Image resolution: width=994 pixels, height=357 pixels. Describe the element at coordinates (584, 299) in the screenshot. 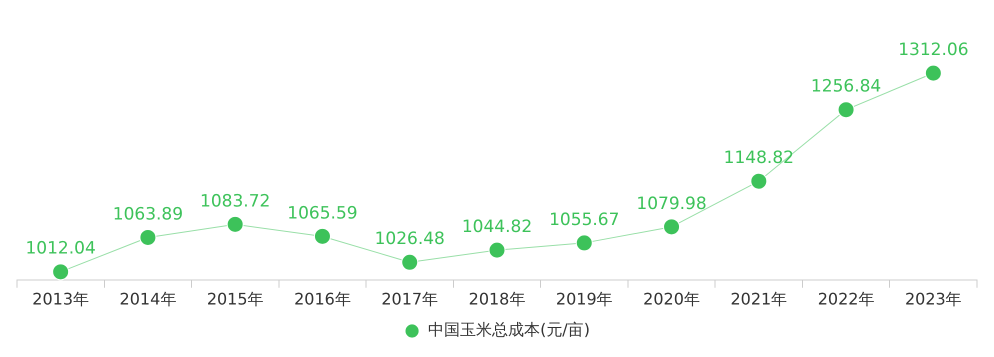

I see `x-tick-label: 2019年` at that location.